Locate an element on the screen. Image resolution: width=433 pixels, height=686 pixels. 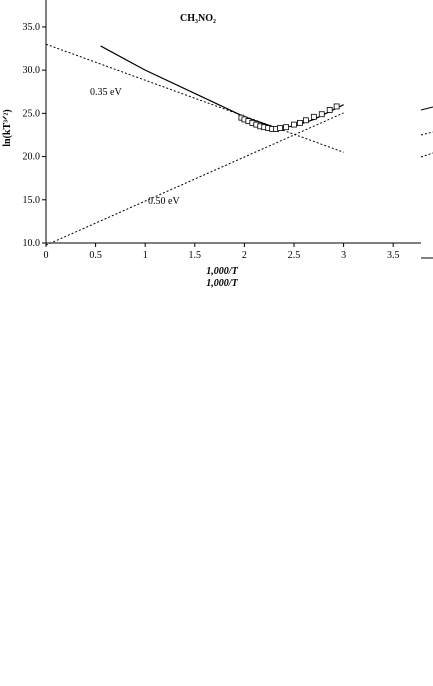
x-axis-label: 1,000/T is located at coordinates (222, 271).